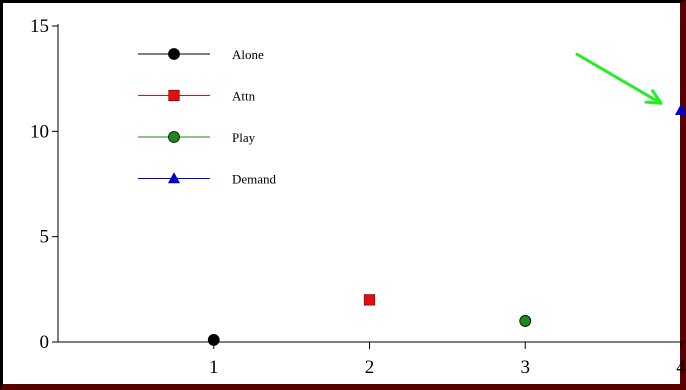 This screenshot has width=686, height=390. What do you see at coordinates (369, 300) in the screenshot?
I see `data-point-attn` at bounding box center [369, 300].